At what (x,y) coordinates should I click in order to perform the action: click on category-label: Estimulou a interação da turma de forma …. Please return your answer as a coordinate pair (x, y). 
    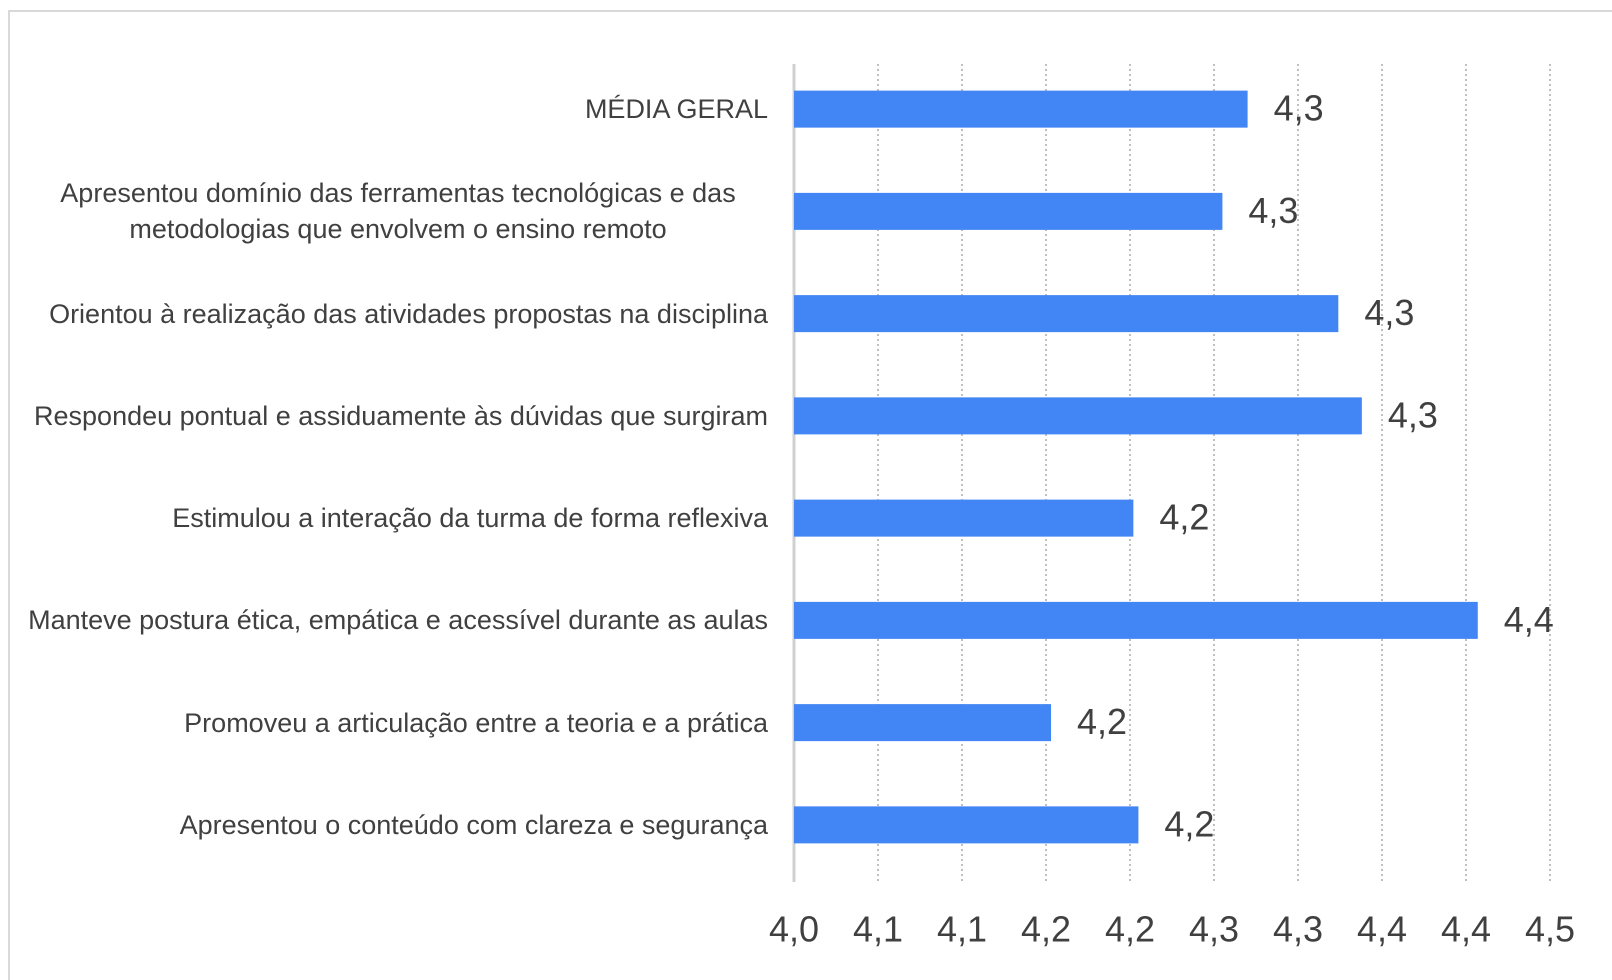
    Looking at the image, I should click on (470, 518).